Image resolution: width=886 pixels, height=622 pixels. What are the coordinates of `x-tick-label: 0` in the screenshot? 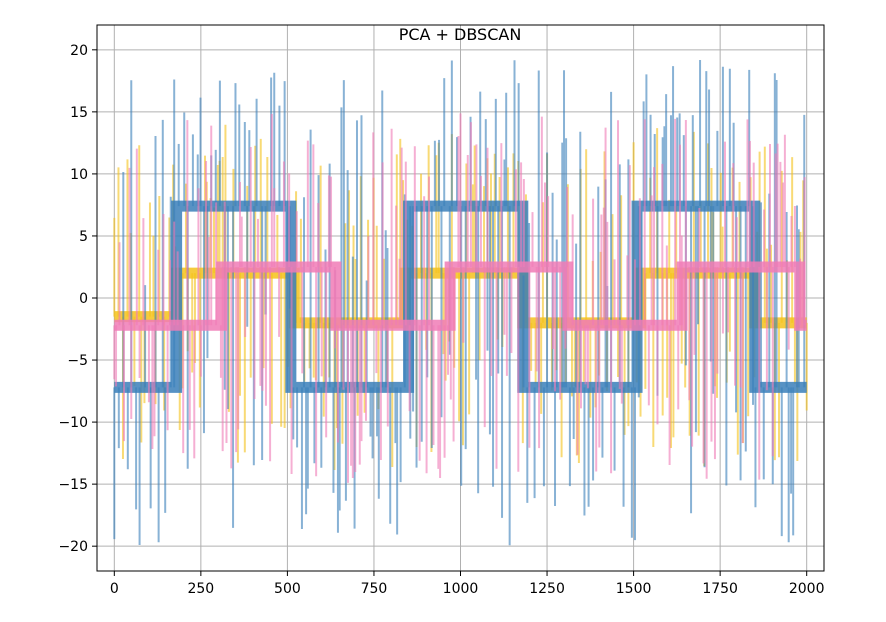 It's located at (114, 589).